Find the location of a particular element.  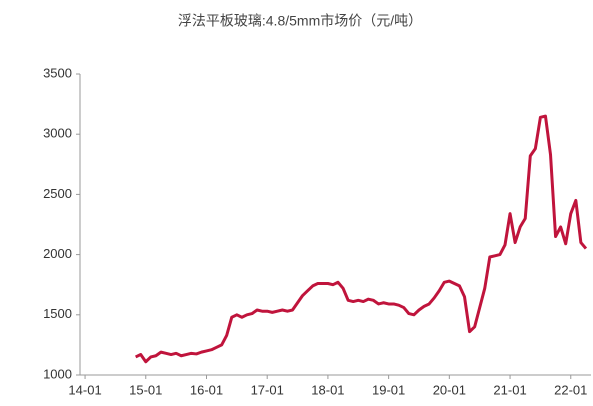

x-tick-label: 19-01 is located at coordinates (388, 389).